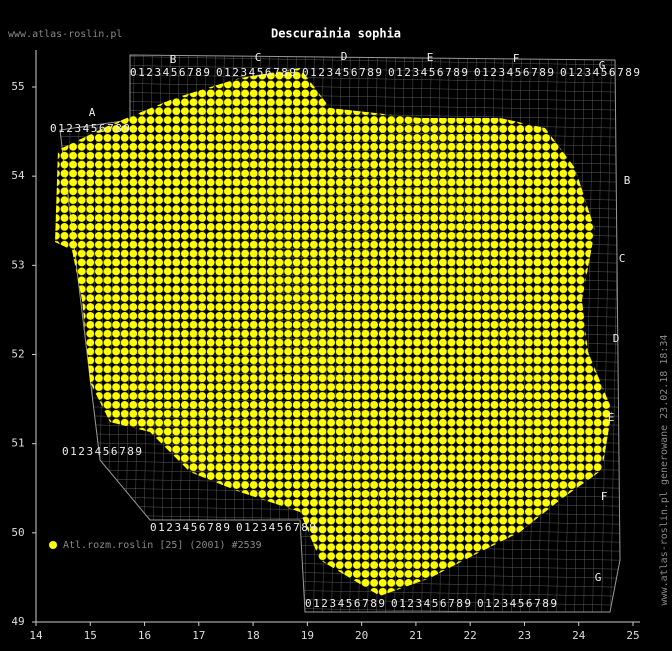  What do you see at coordinates (470, 635) in the screenshot?
I see `x-tick-label: 22` at bounding box center [470, 635].